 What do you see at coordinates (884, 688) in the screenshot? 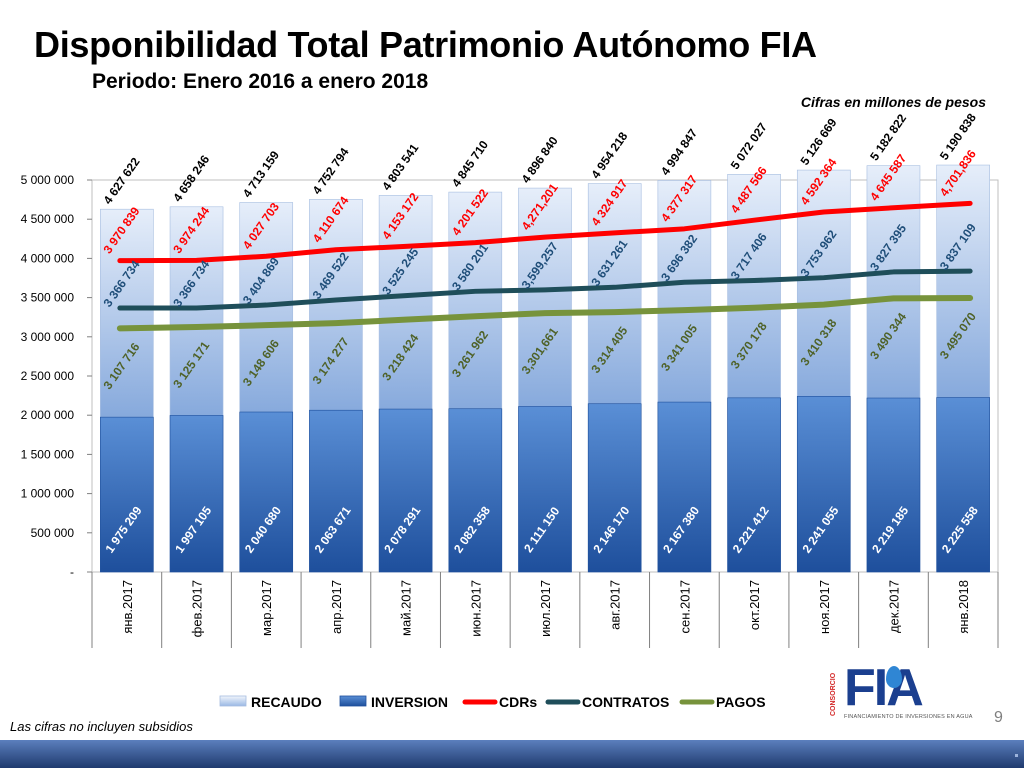
I see `logo-wordmark: FIA` at bounding box center [884, 688].